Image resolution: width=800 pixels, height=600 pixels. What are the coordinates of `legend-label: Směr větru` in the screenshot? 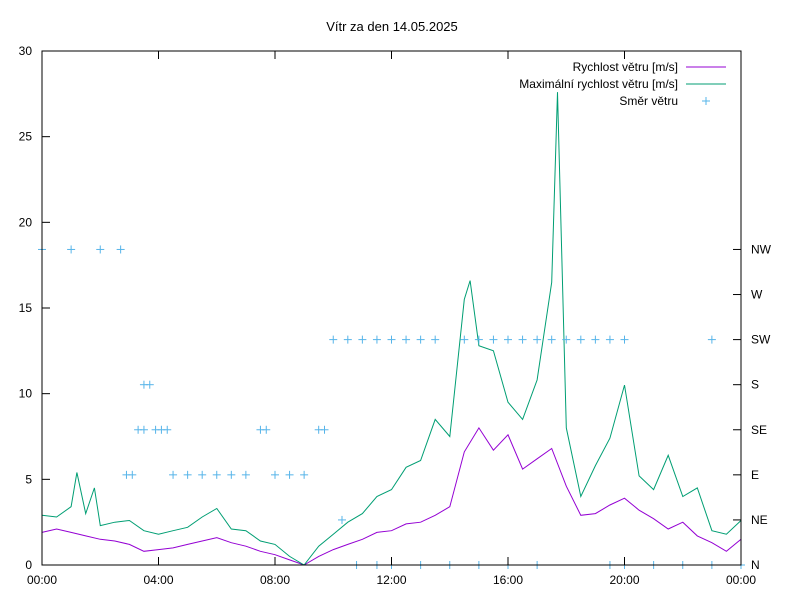 It's located at (648, 101).